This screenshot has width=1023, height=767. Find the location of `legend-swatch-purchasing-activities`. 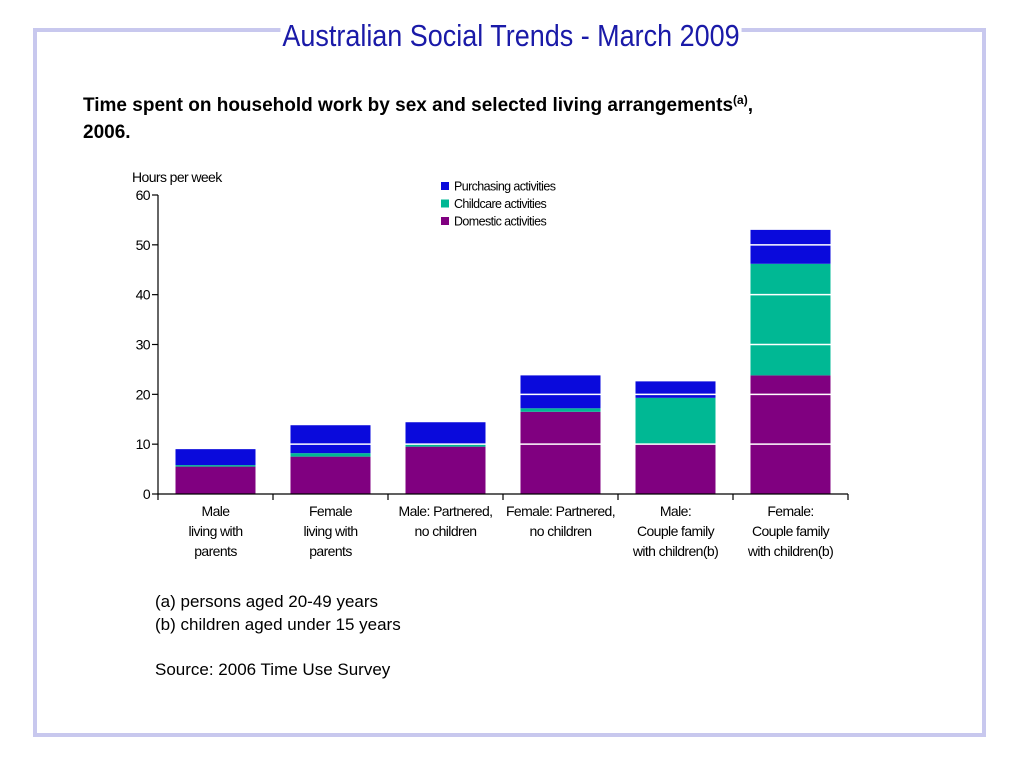

legend-swatch-purchasing-activities is located at coordinates (445, 186).